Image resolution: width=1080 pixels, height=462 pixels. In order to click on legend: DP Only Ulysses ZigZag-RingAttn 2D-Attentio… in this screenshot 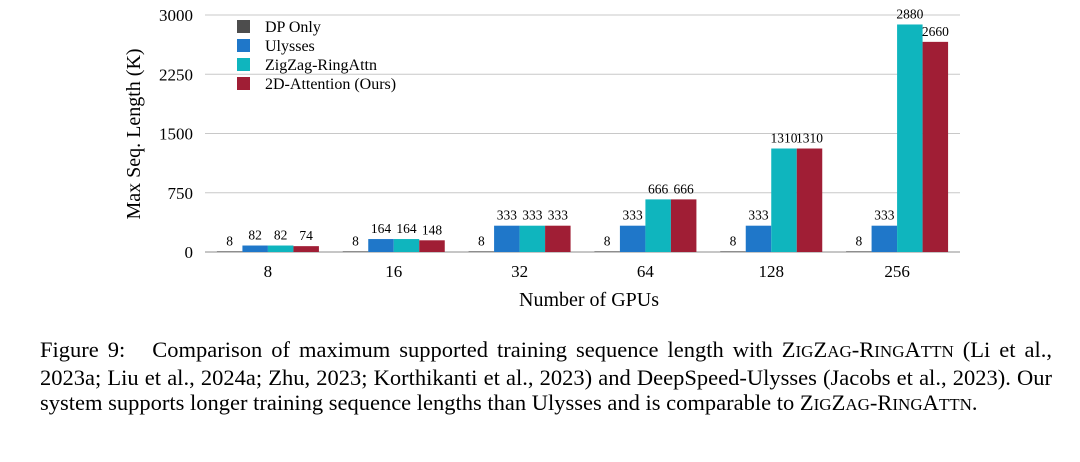, I will do `click(316, 56)`.